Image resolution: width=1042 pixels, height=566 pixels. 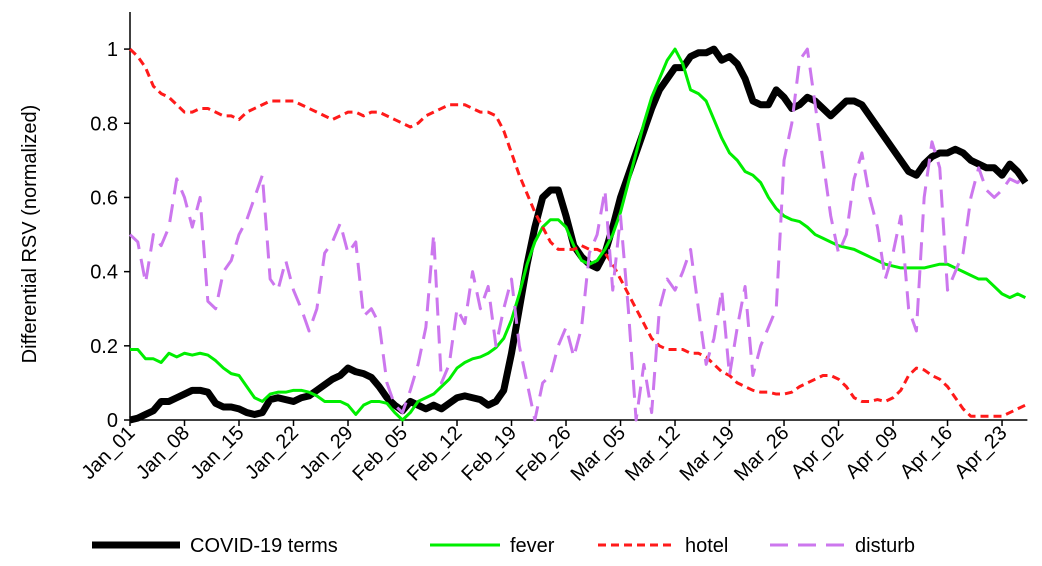 I want to click on x-tick-label: Mar_26, so click(x=762, y=454).